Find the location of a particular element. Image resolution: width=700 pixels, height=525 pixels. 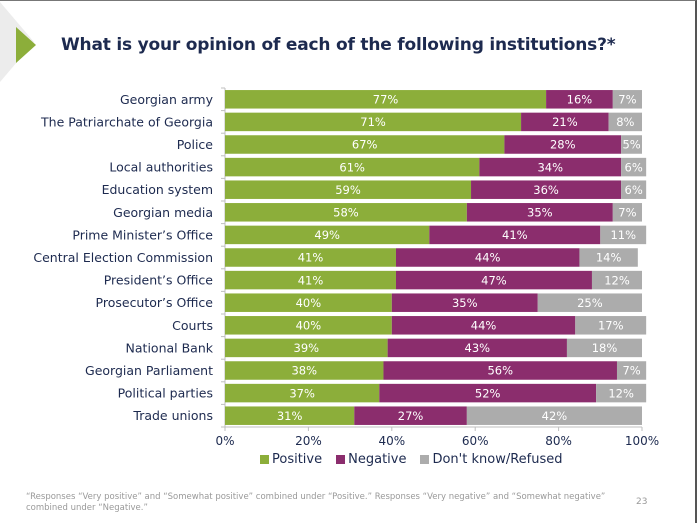

x-tick-label: 80% is located at coordinates (558, 441).